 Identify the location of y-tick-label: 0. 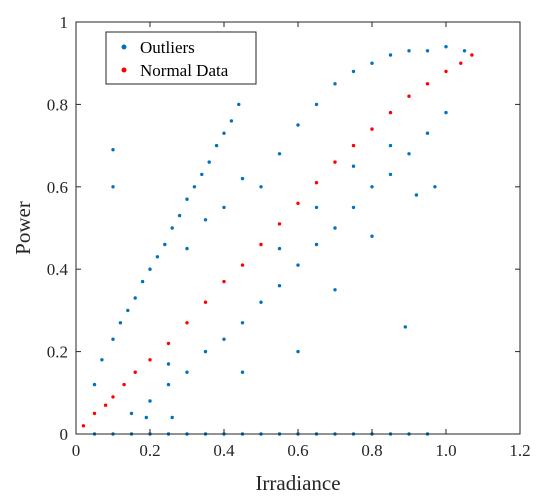
(64, 434).